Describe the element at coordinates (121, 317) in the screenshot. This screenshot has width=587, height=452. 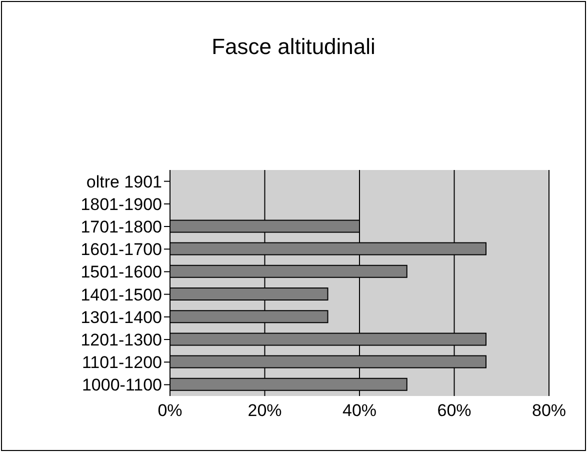
I see `y-tick-label: 1301-1400` at that location.